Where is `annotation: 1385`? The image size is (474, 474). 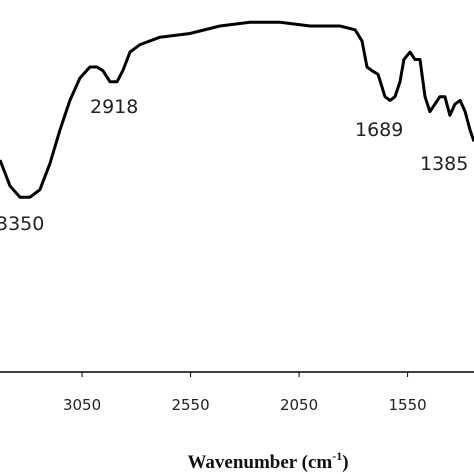
annotation: 1385 is located at coordinates (444, 164).